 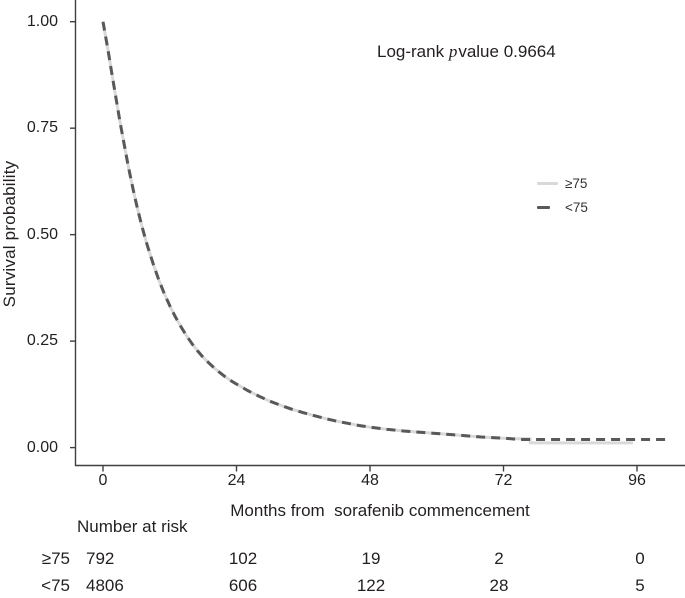 What do you see at coordinates (9, 234) in the screenshot?
I see `y-axis-title: Survival probability` at bounding box center [9, 234].